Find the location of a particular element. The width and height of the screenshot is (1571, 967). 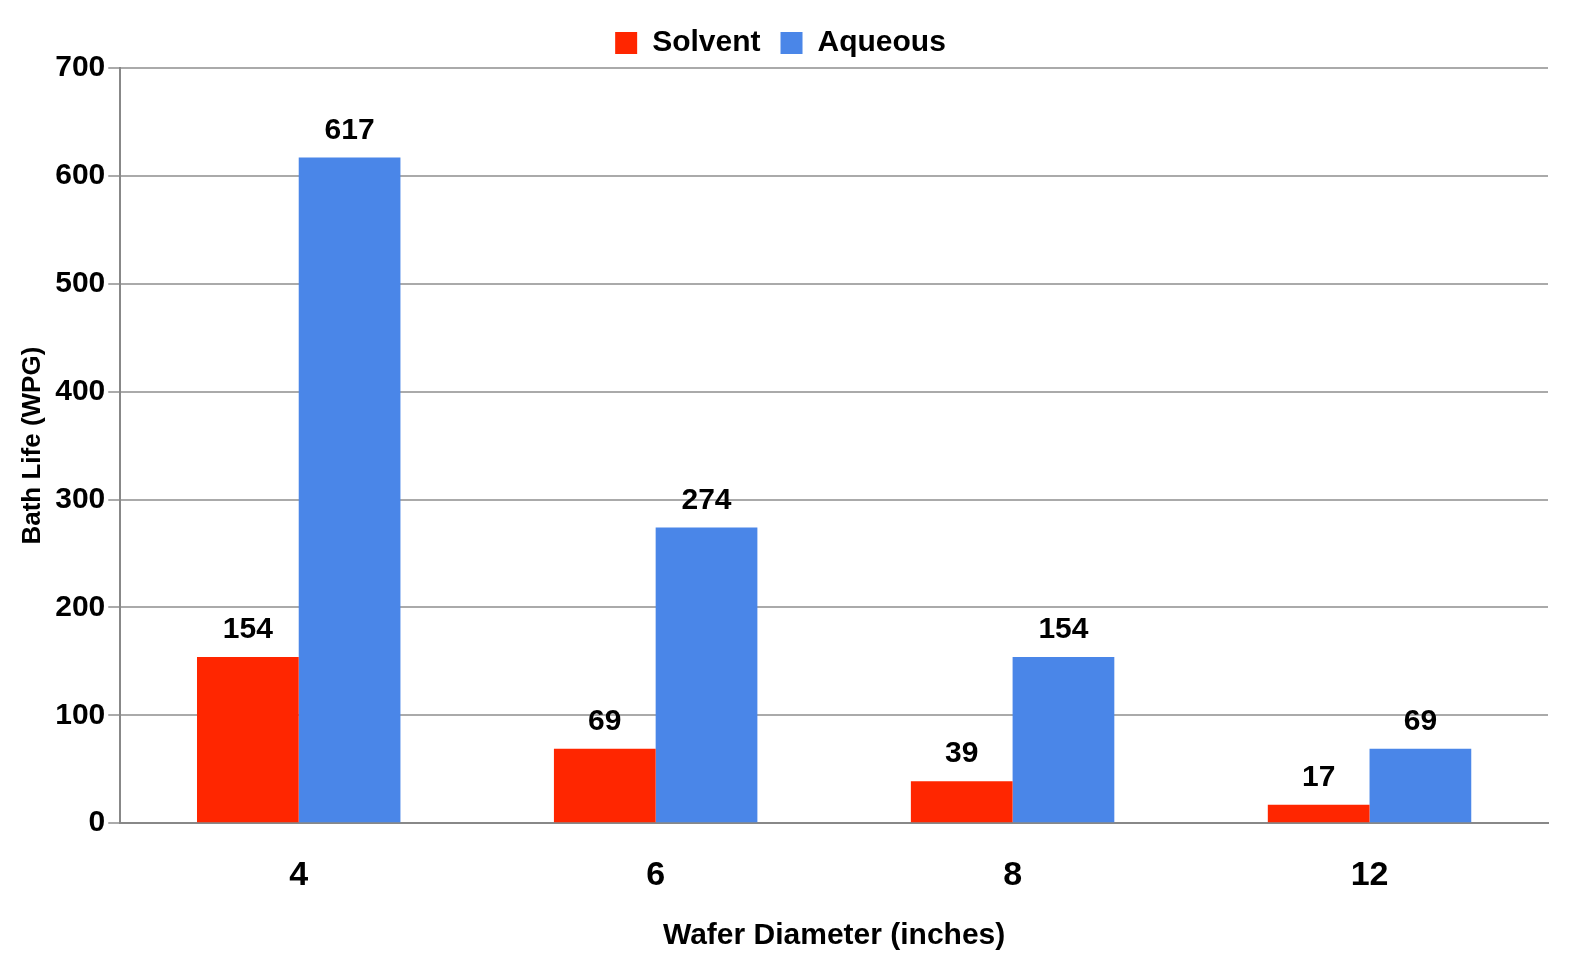

y-tick-label: 400 is located at coordinates (80, 389).